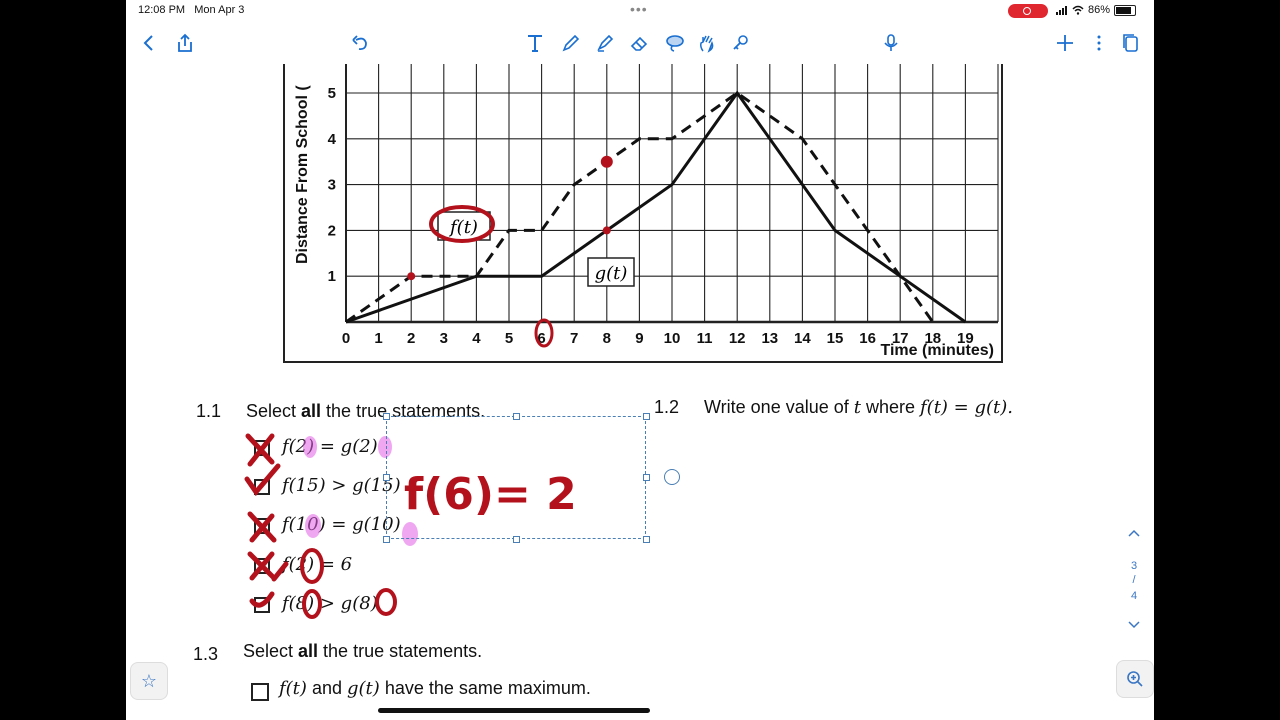 This screenshot has height=720, width=1280. What do you see at coordinates (510, 218) in the screenshot?
I see `ink-marks` at bounding box center [510, 218].